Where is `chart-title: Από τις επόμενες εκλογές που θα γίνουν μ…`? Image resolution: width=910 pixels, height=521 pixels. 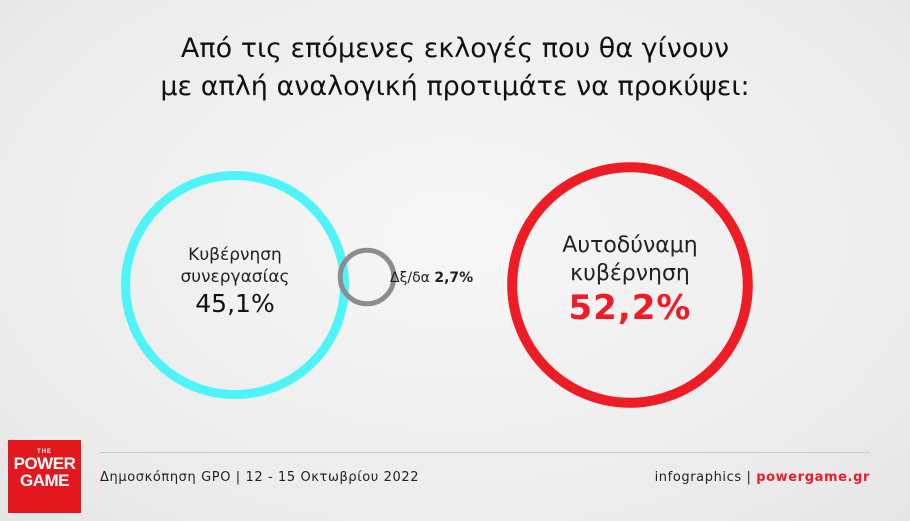
chart-title: Από τις επόμενες εκλογές που θα γίνουν μ… is located at coordinates (455, 68).